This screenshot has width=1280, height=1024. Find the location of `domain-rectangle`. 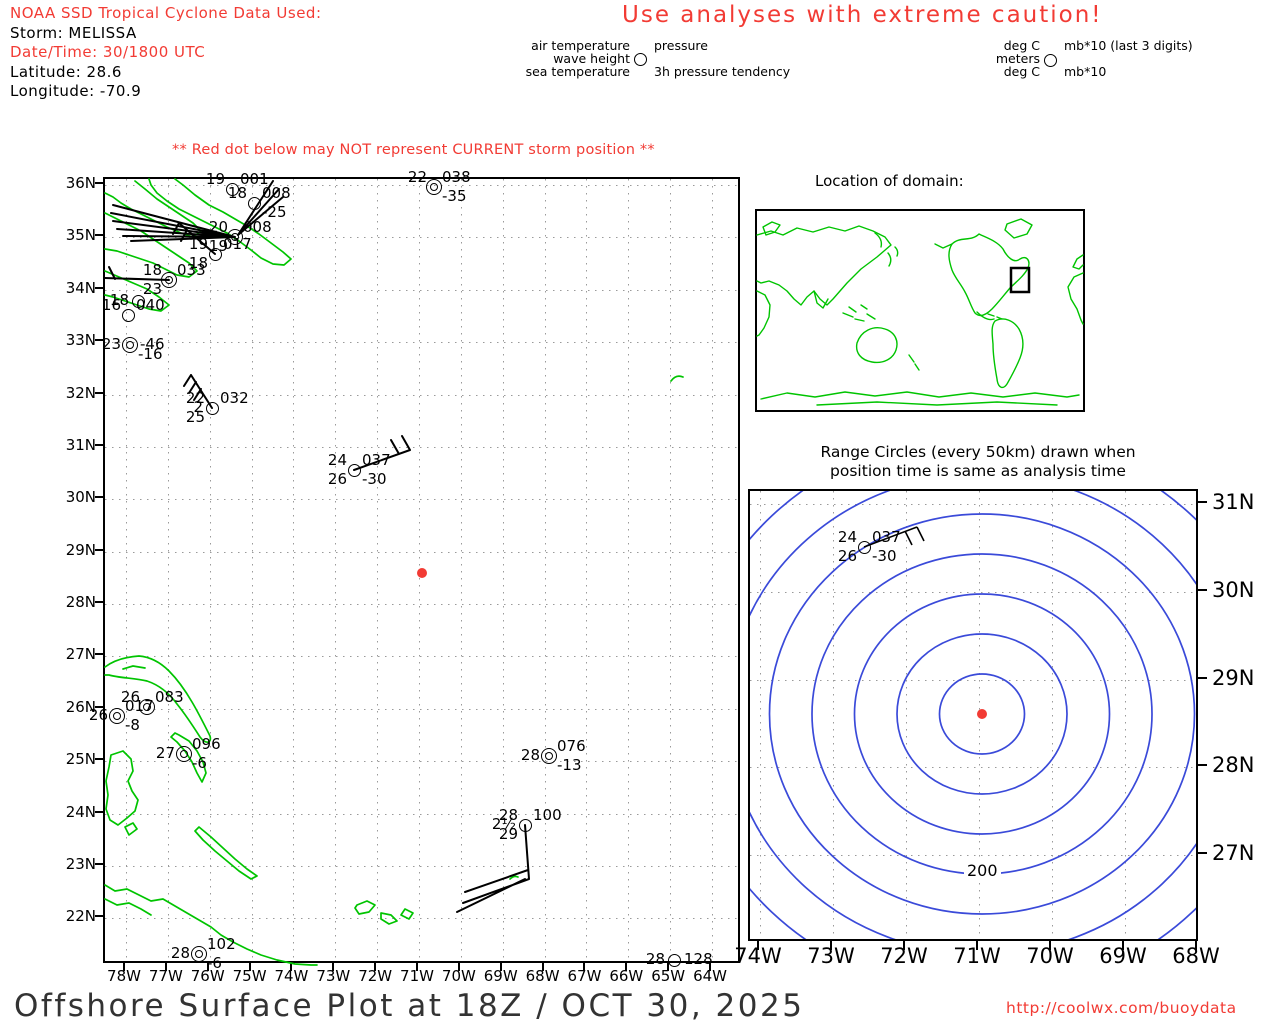

domain-rectangle is located at coordinates (1020, 280).